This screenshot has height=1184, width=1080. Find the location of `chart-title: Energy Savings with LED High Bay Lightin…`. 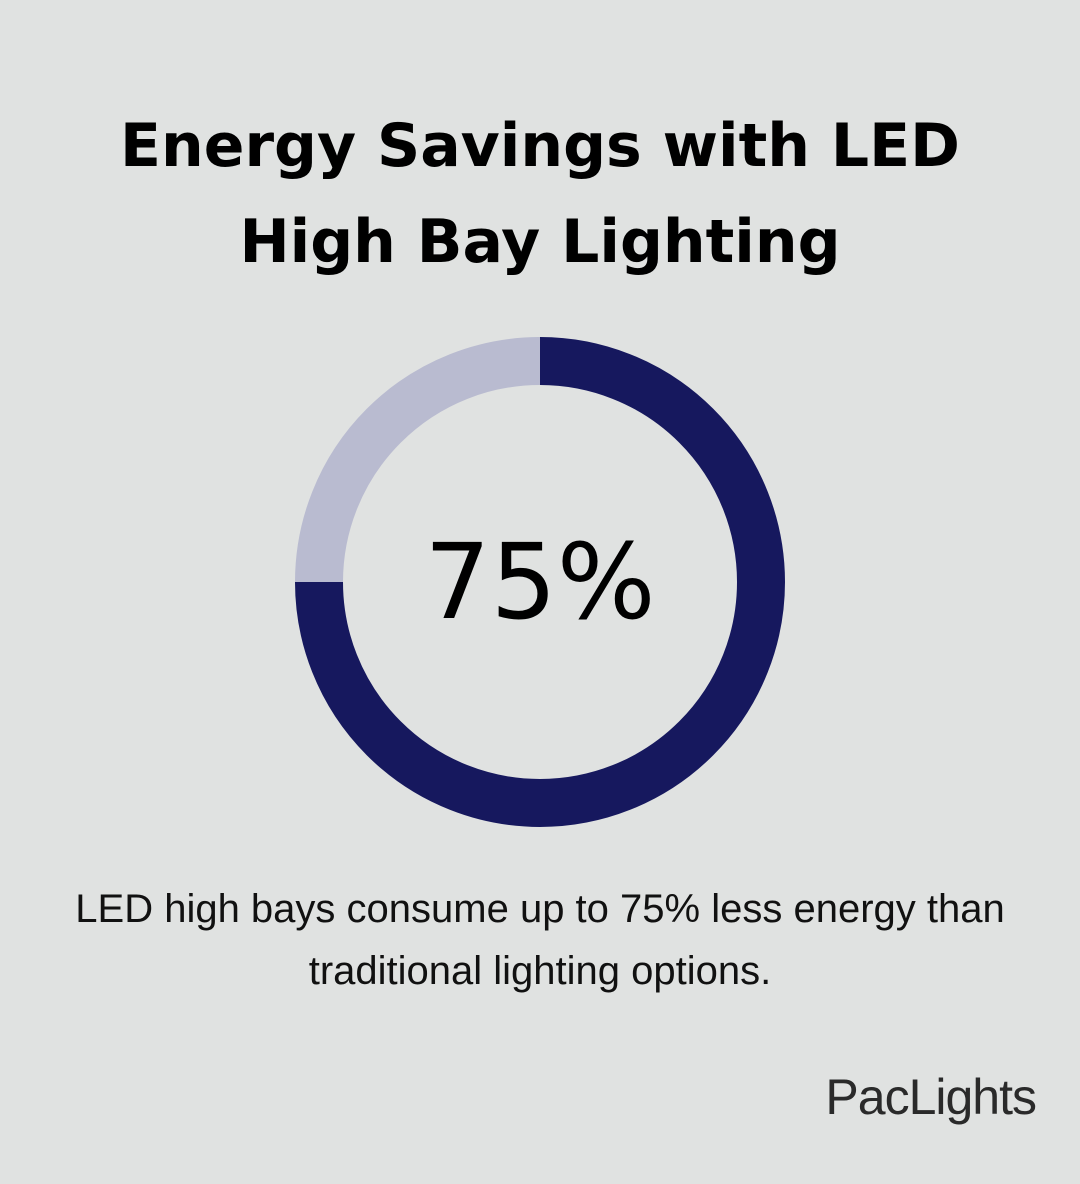

chart-title: Energy Savings with LED High Bay Lightin… is located at coordinates (540, 194).